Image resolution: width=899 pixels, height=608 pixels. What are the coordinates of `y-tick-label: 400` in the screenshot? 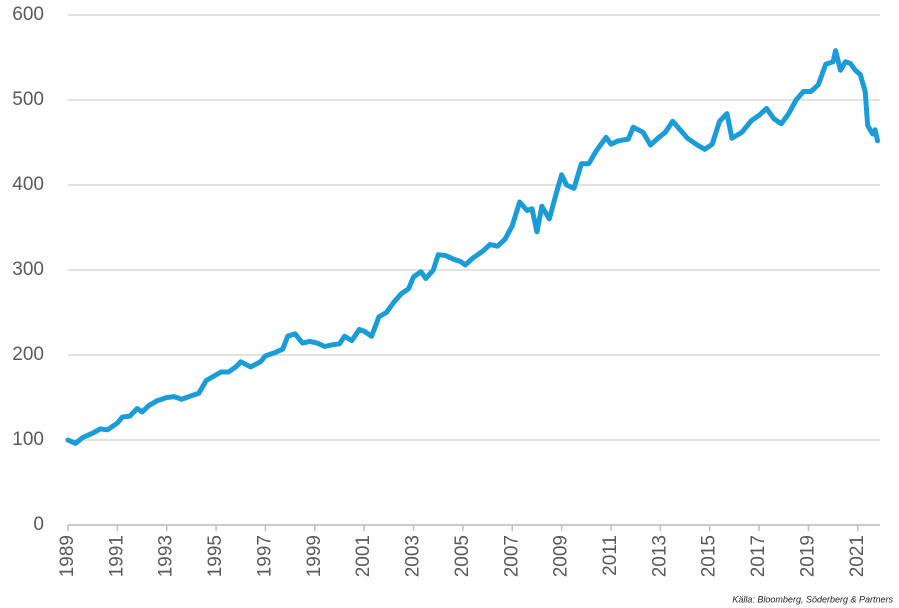 It's located at (28, 184).